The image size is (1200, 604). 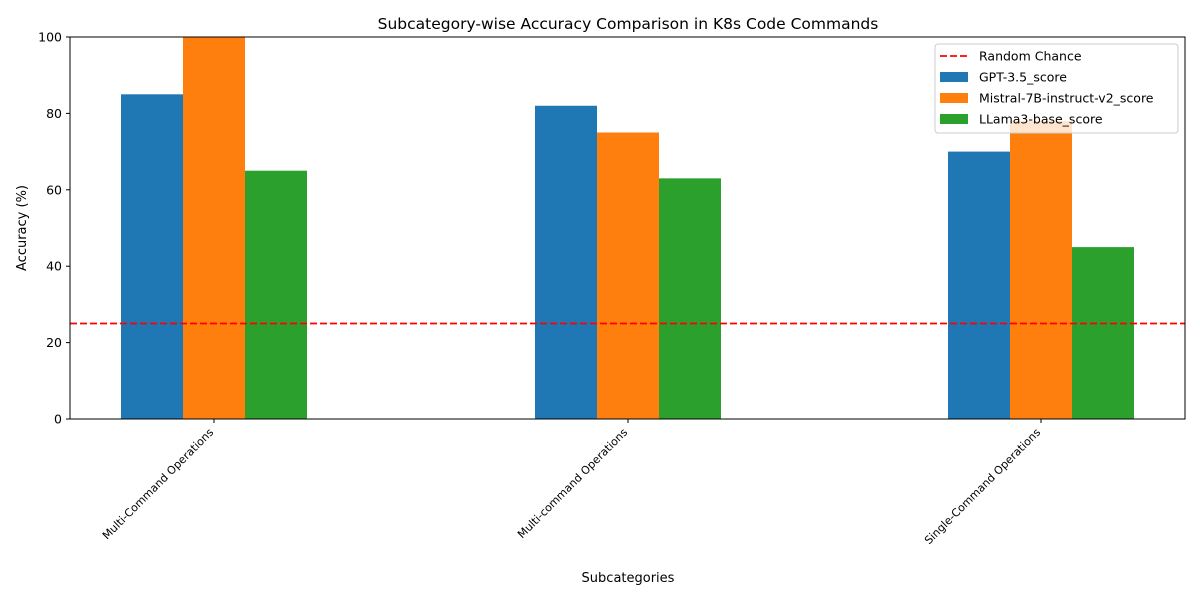 I want to click on legend-swatch-llama3-base-score, so click(x=954, y=119).